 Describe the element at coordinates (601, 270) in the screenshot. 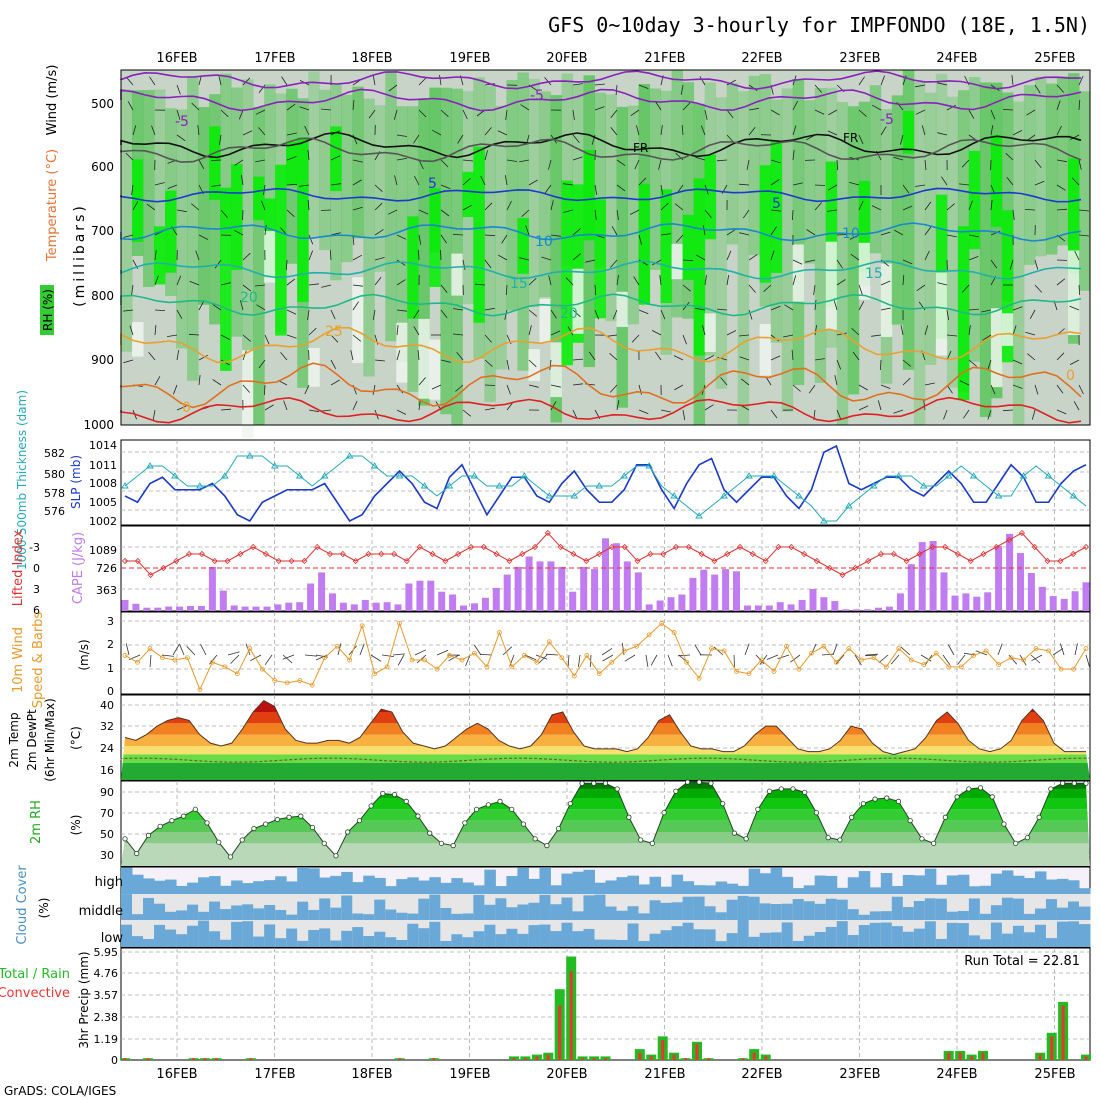

I see `isotherm` at that location.